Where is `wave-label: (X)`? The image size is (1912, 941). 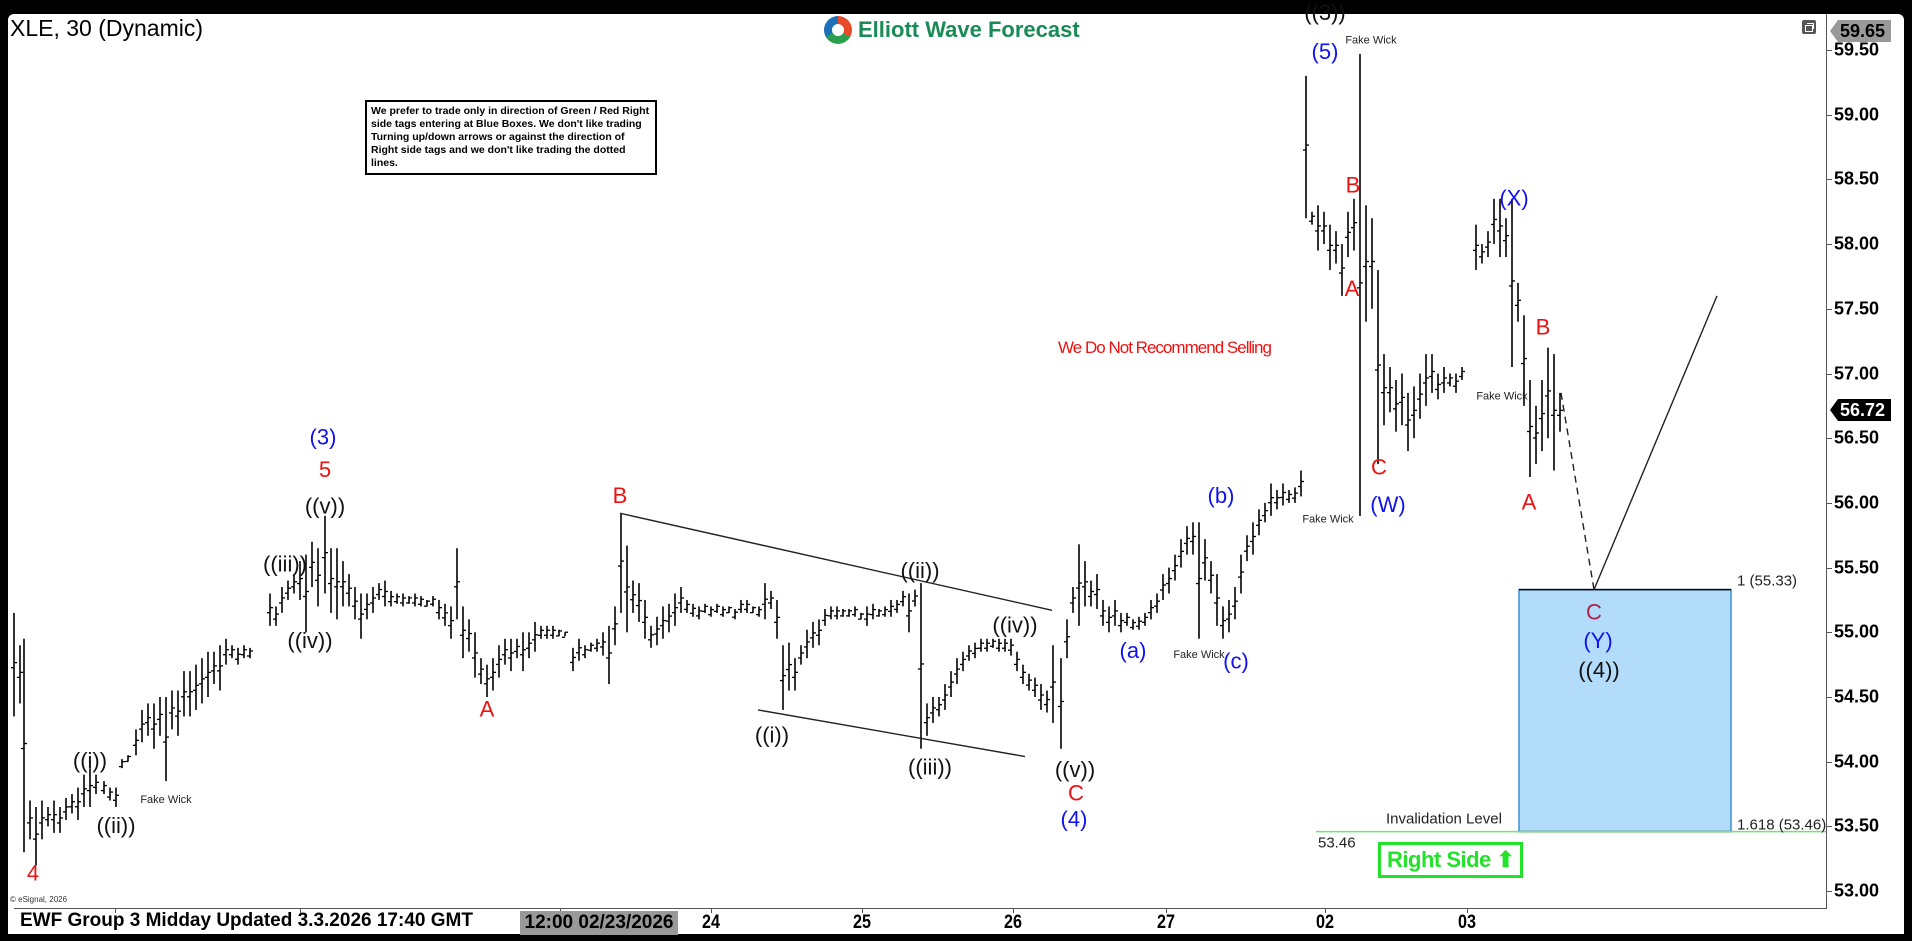 wave-label: (X) is located at coordinates (1513, 197).